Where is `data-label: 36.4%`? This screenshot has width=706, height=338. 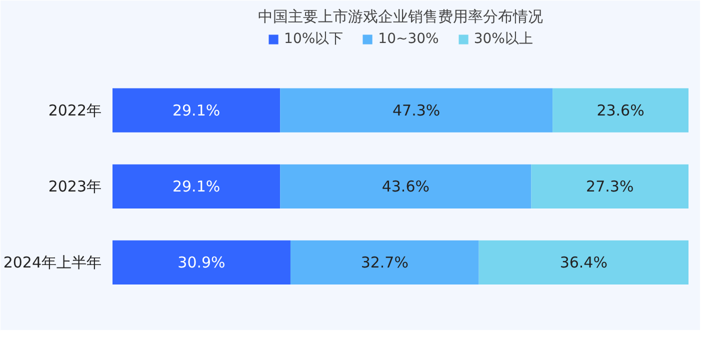
data-label: 36.4% is located at coordinates (584, 262).